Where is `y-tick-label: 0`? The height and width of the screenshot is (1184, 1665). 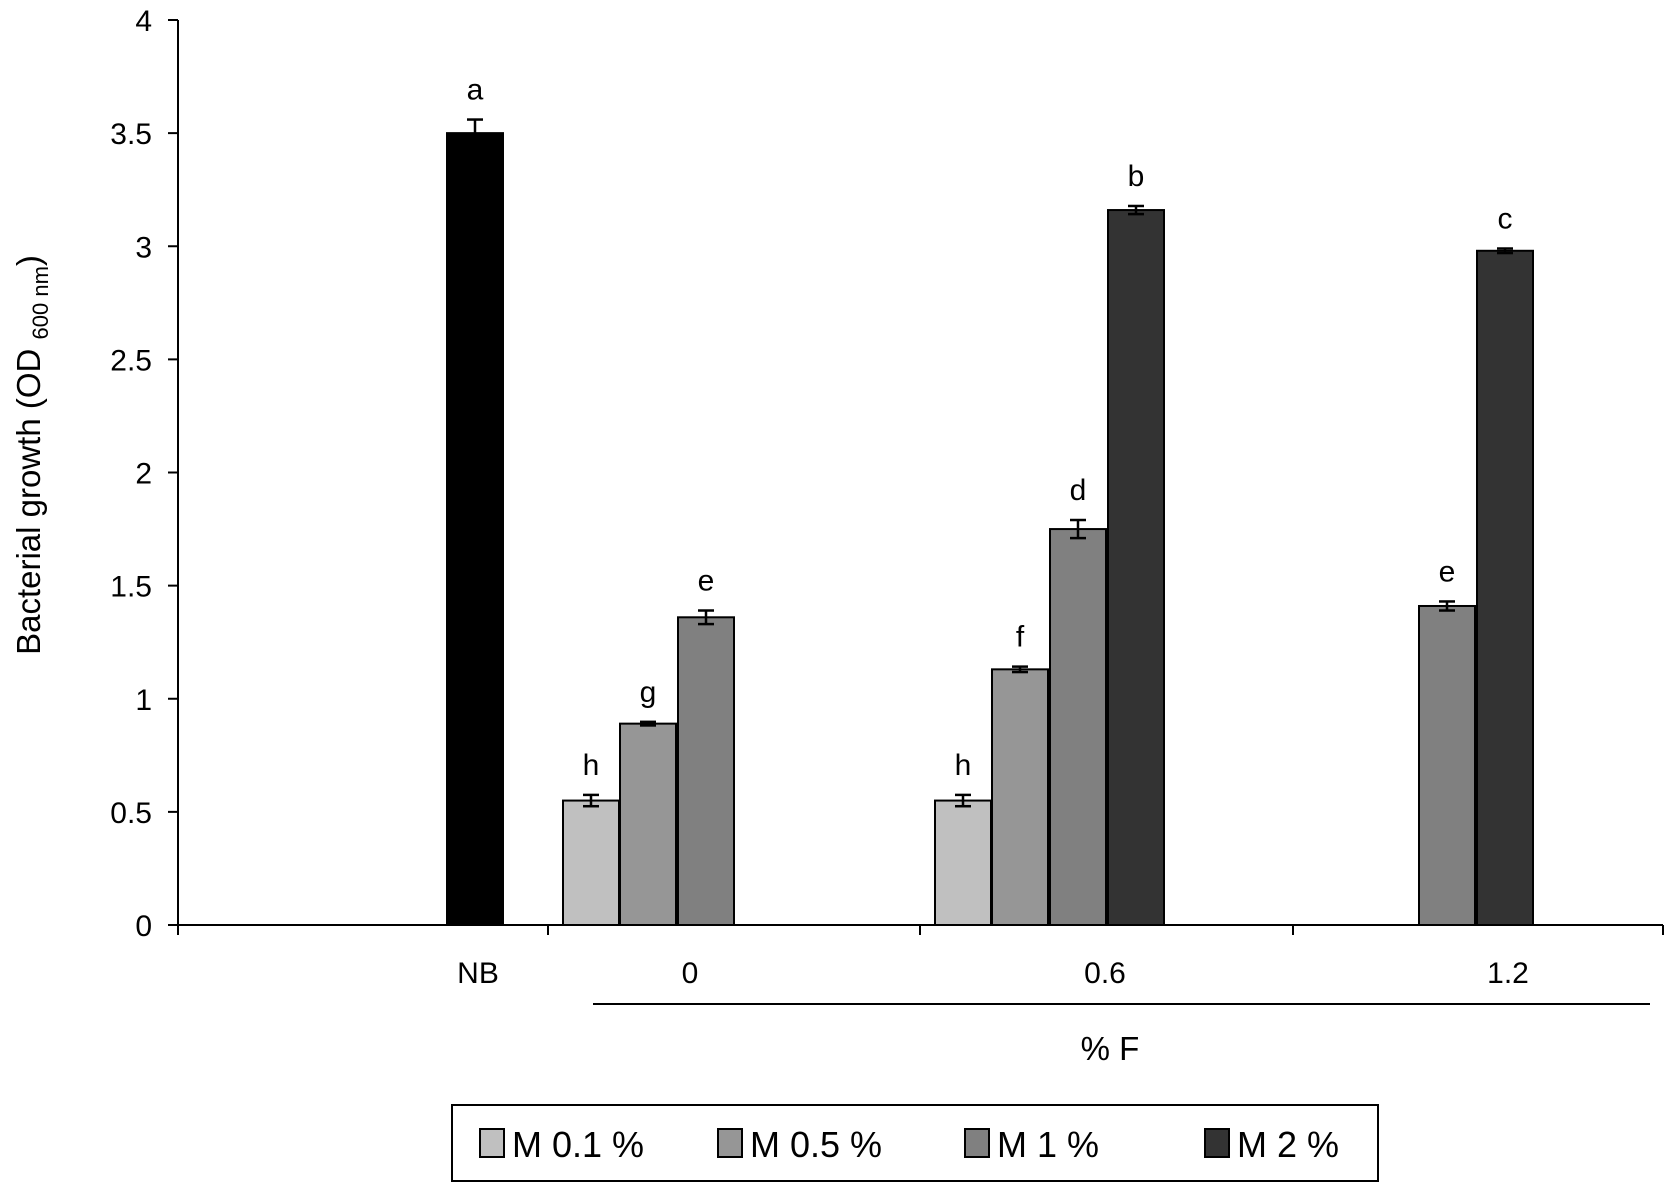 y-tick-label: 0 is located at coordinates (143, 926).